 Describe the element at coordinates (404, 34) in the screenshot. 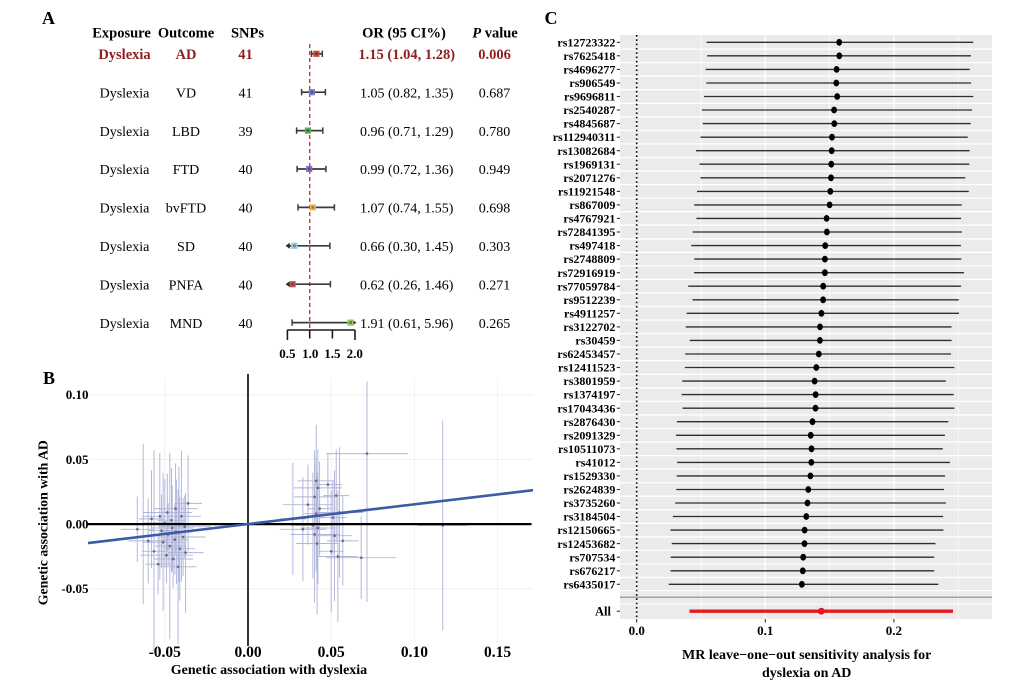

I see `svg-text: OR (95 CI%)` at that location.